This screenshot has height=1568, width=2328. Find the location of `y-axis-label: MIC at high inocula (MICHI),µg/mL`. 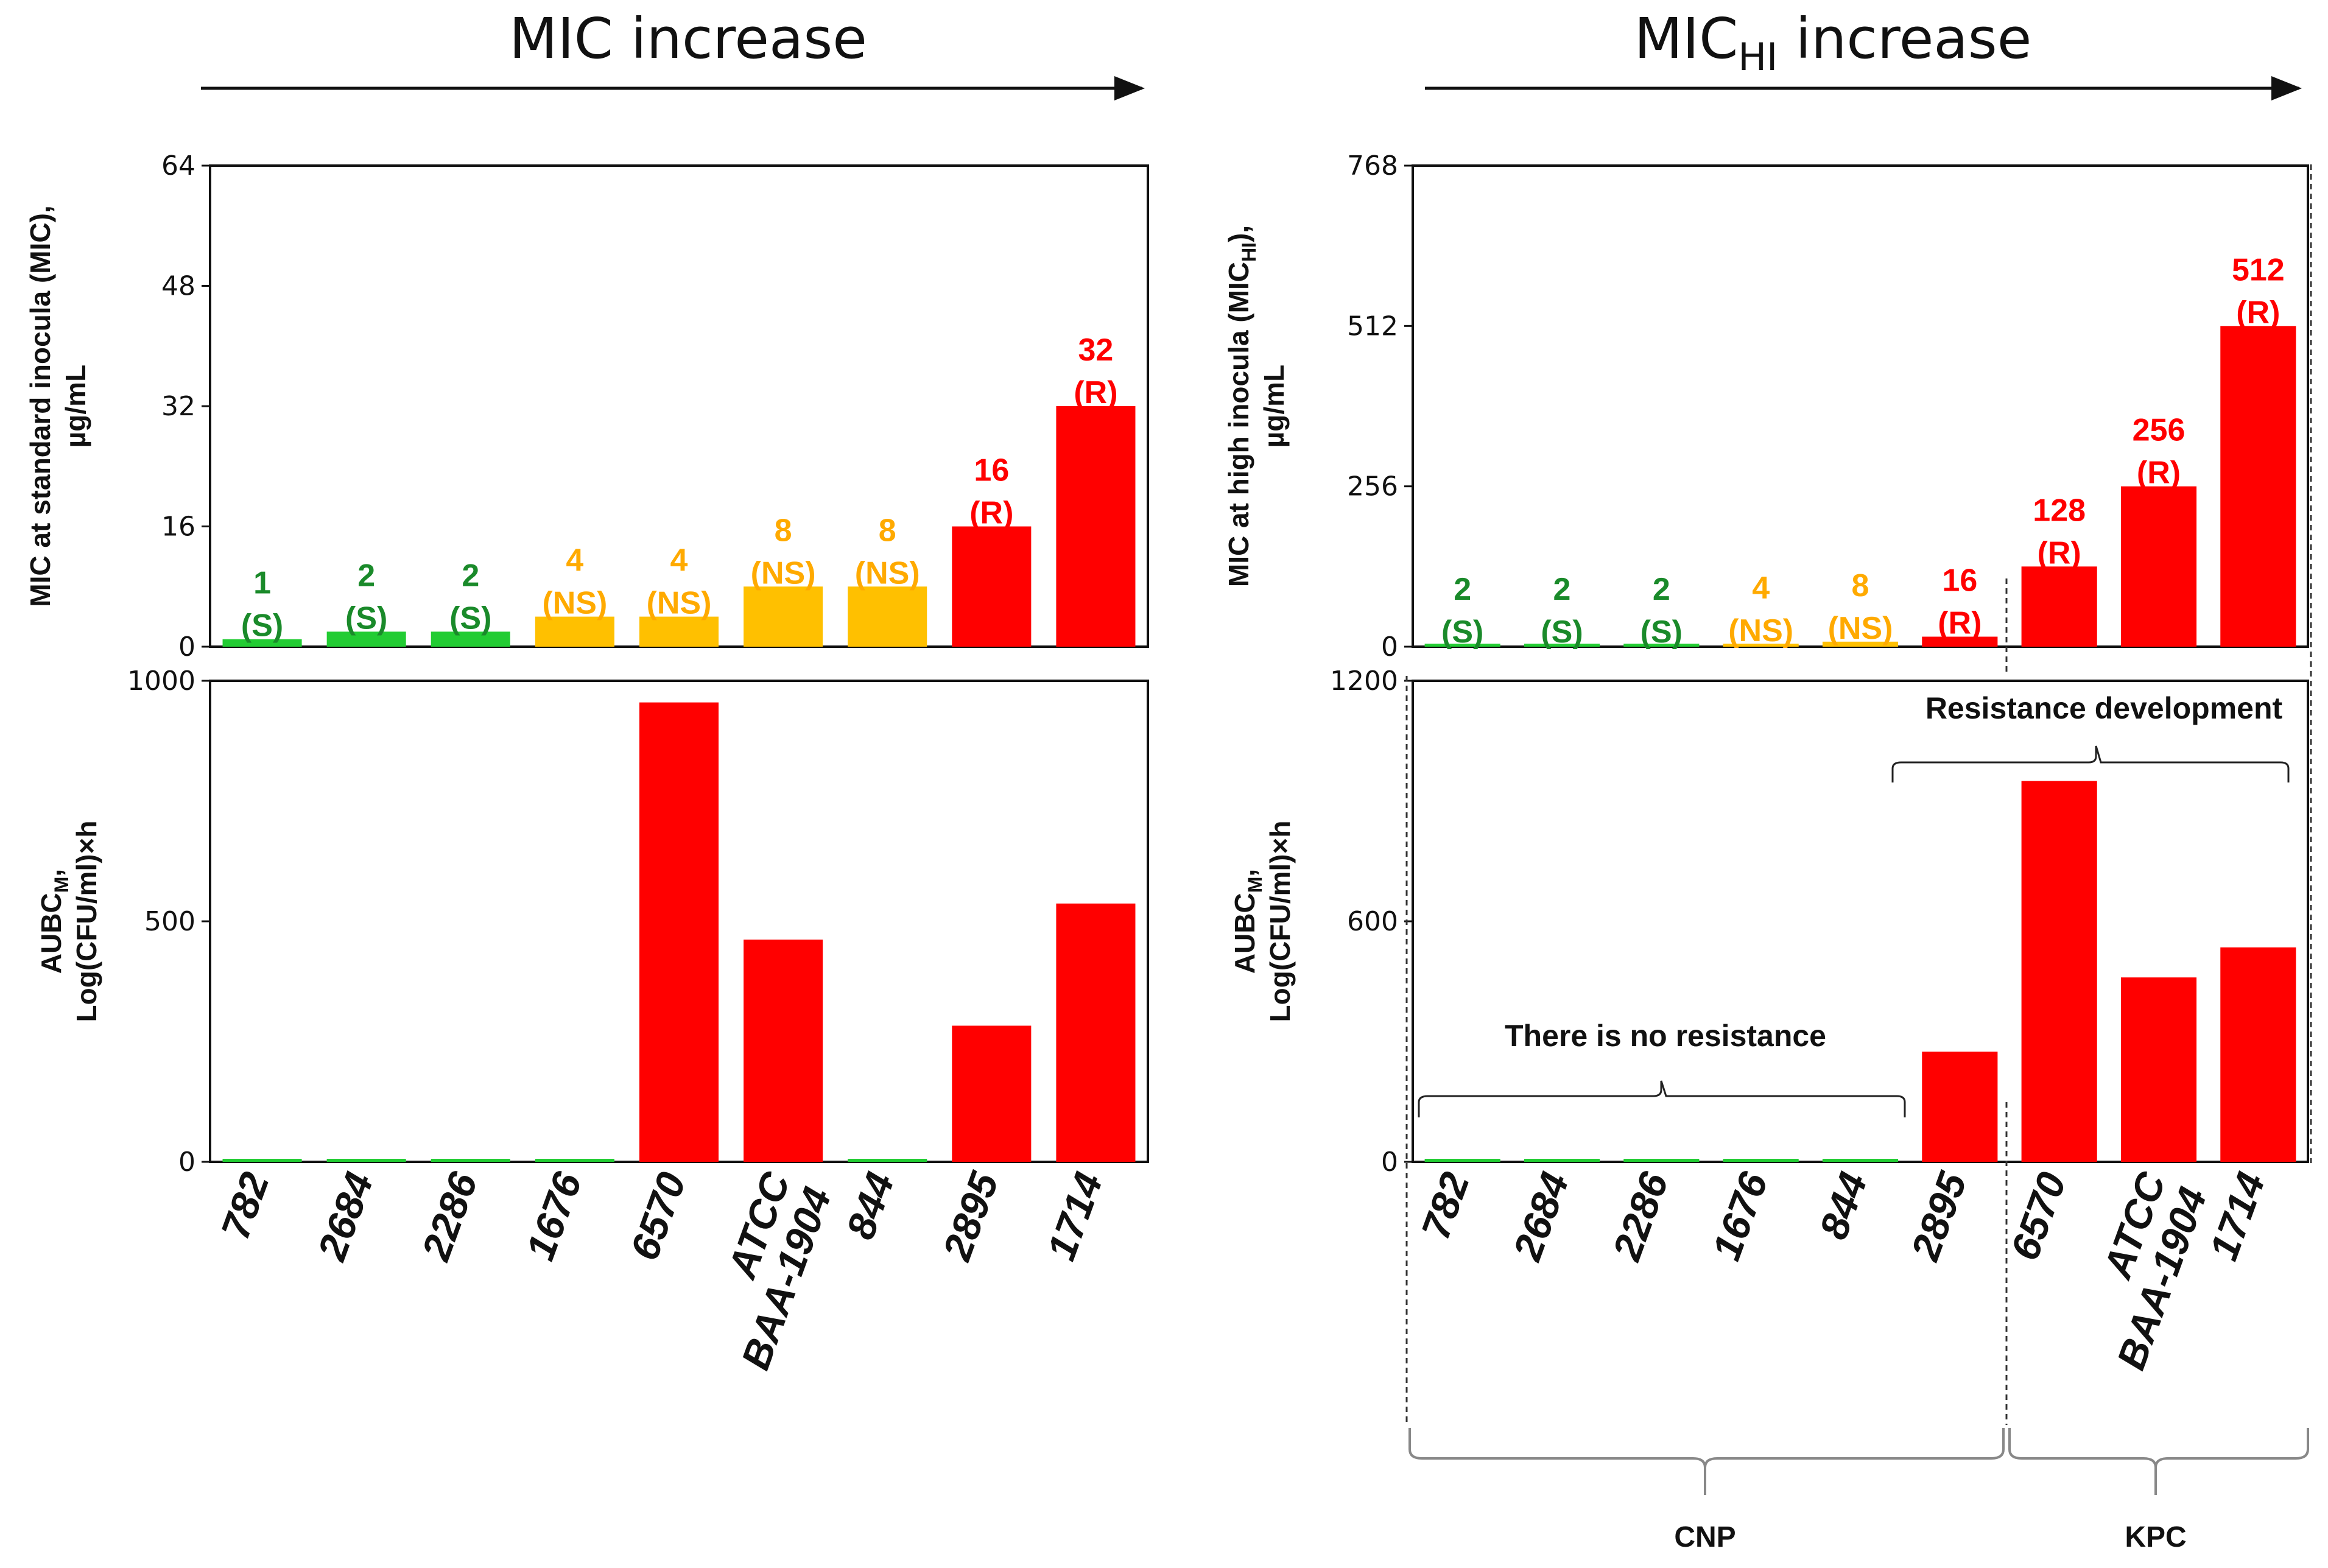

y-axis-label: MIC at high inocula (MICHI),µg/mL is located at coordinates (1257, 406).